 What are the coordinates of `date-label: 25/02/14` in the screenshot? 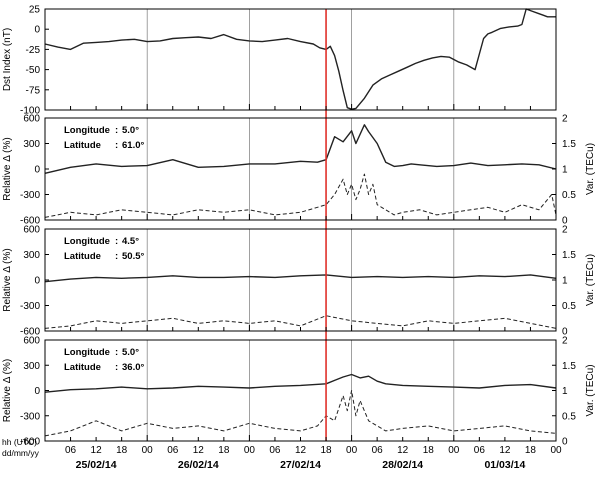 It's located at (96, 465).